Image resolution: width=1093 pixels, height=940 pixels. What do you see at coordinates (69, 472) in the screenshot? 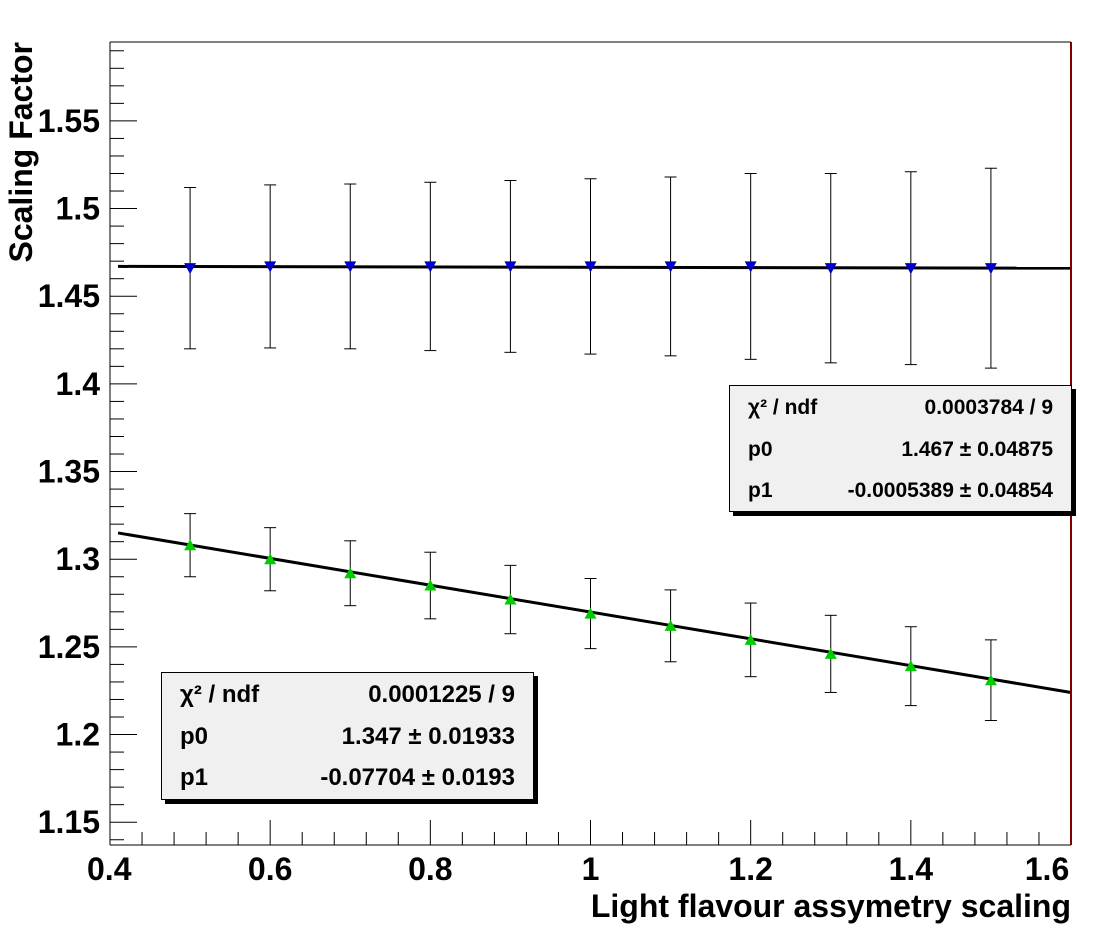
I see `y-tick-label: 1.35` at bounding box center [69, 472].